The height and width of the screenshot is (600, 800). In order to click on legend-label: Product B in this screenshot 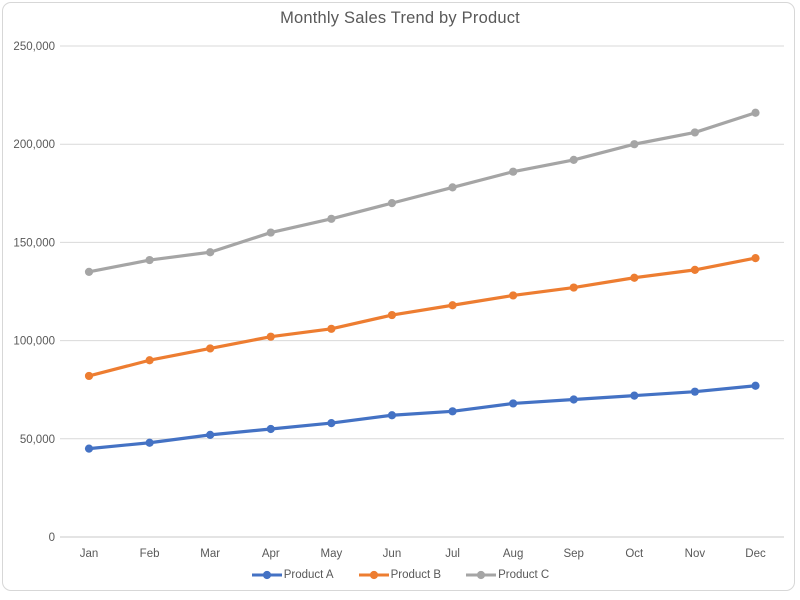, I will do `click(416, 575)`.